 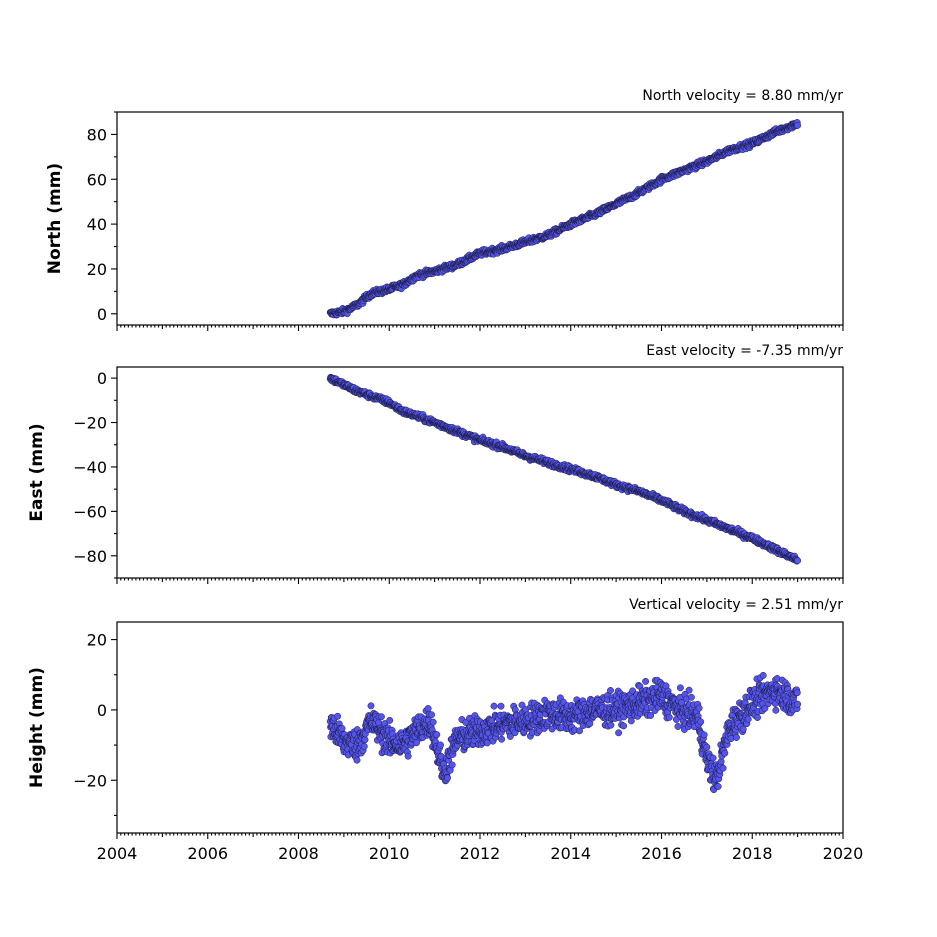 What do you see at coordinates (564, 469) in the screenshot?
I see `east-points` at bounding box center [564, 469].